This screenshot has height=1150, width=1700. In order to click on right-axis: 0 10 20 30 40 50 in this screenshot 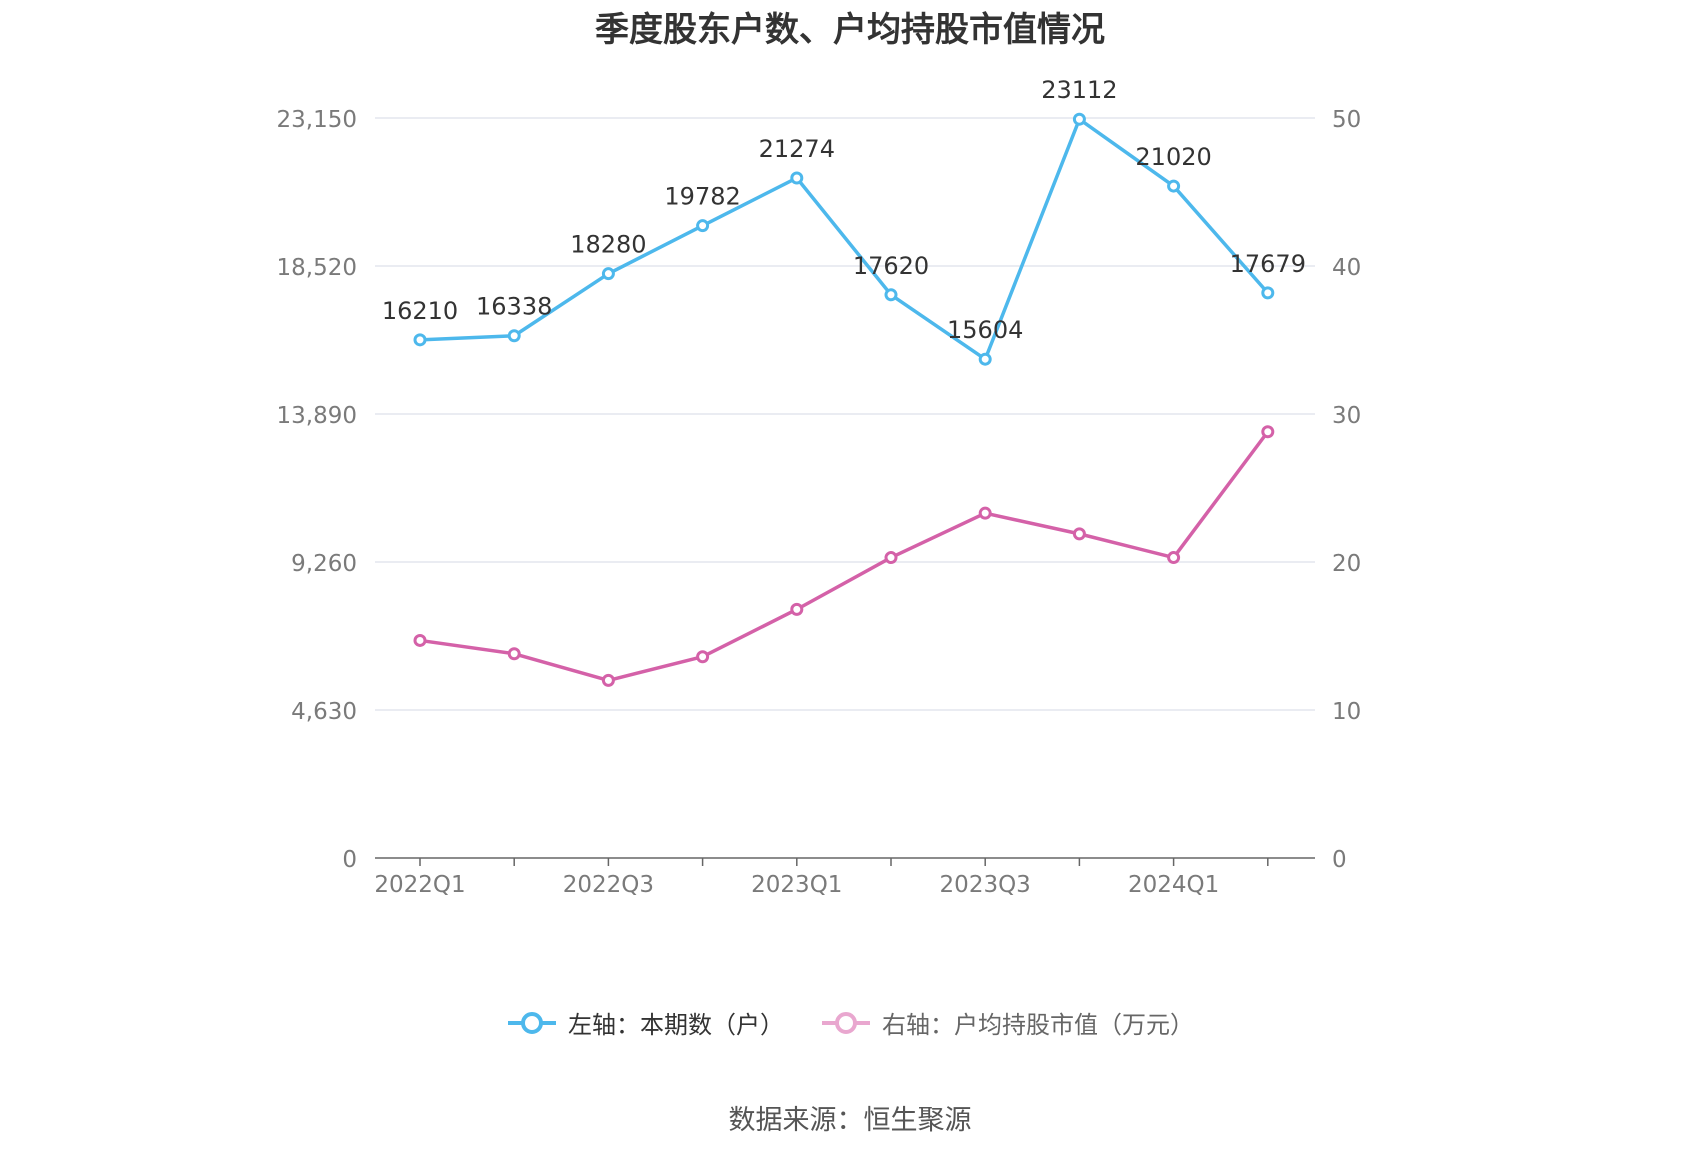, I will do `click(1346, 490)`.